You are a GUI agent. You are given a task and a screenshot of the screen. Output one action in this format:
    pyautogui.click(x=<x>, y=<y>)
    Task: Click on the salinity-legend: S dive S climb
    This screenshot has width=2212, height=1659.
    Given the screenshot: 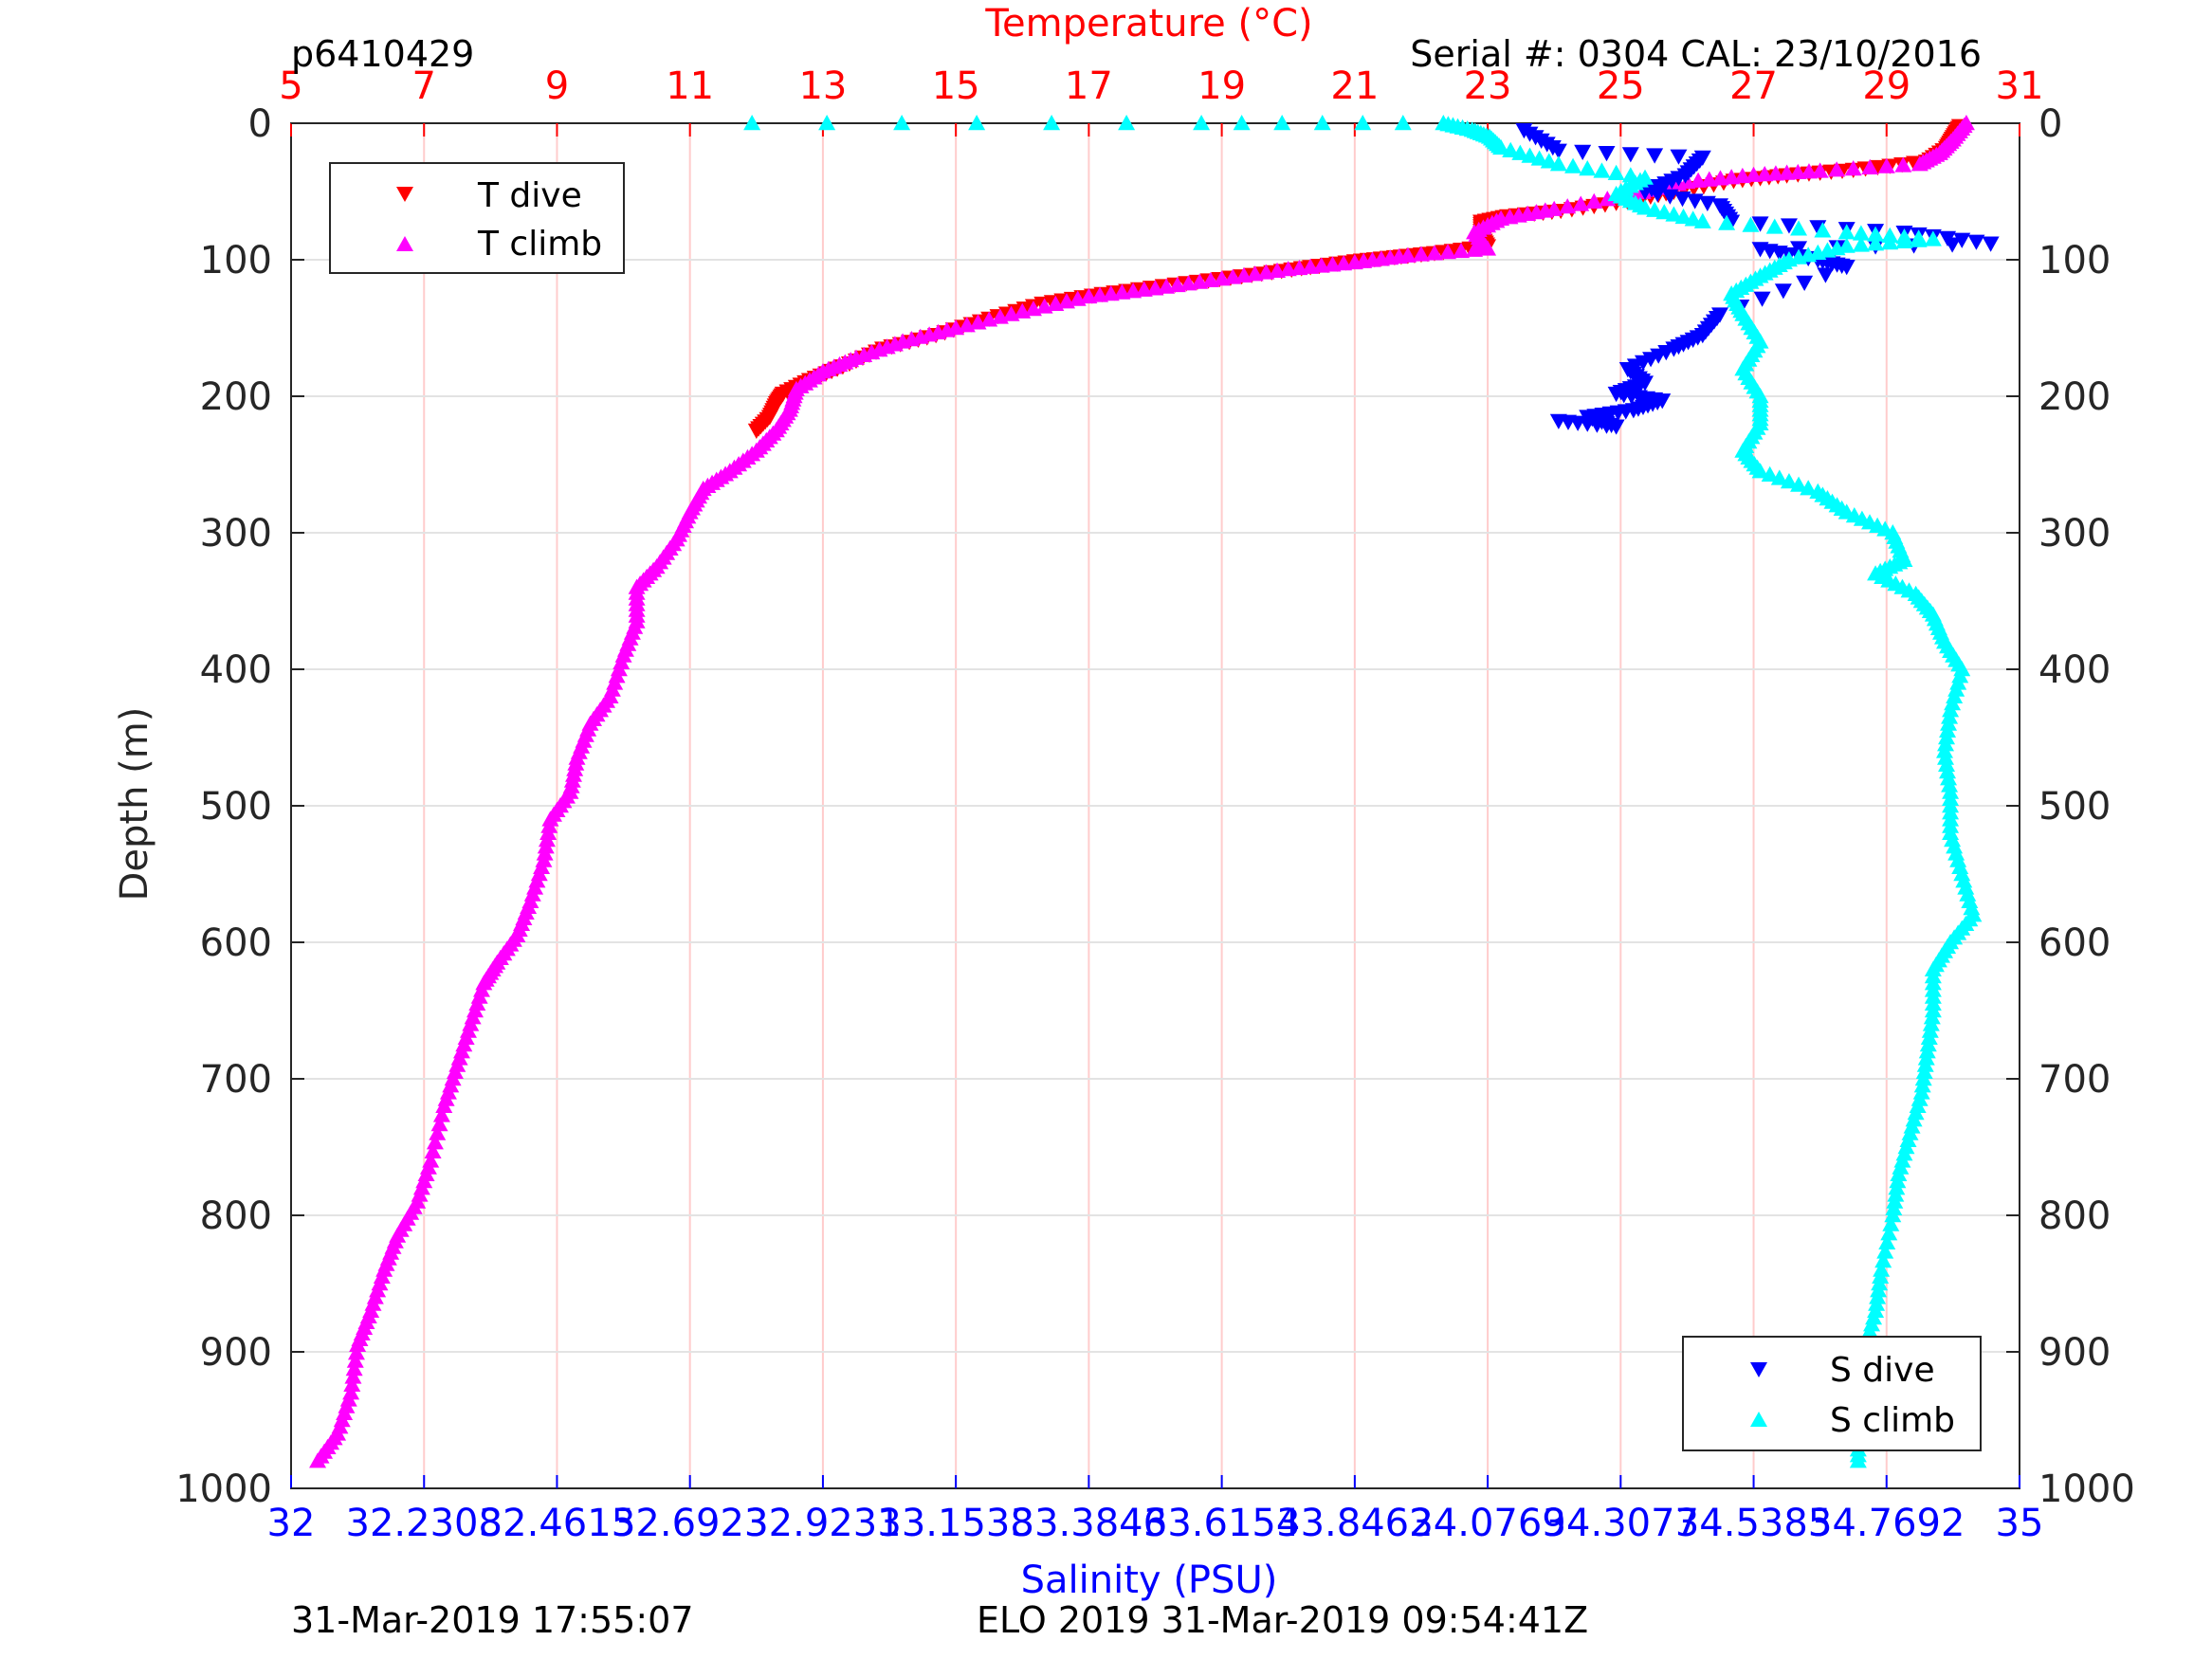 What is the action you would take?
    pyautogui.click(x=1832, y=1393)
    